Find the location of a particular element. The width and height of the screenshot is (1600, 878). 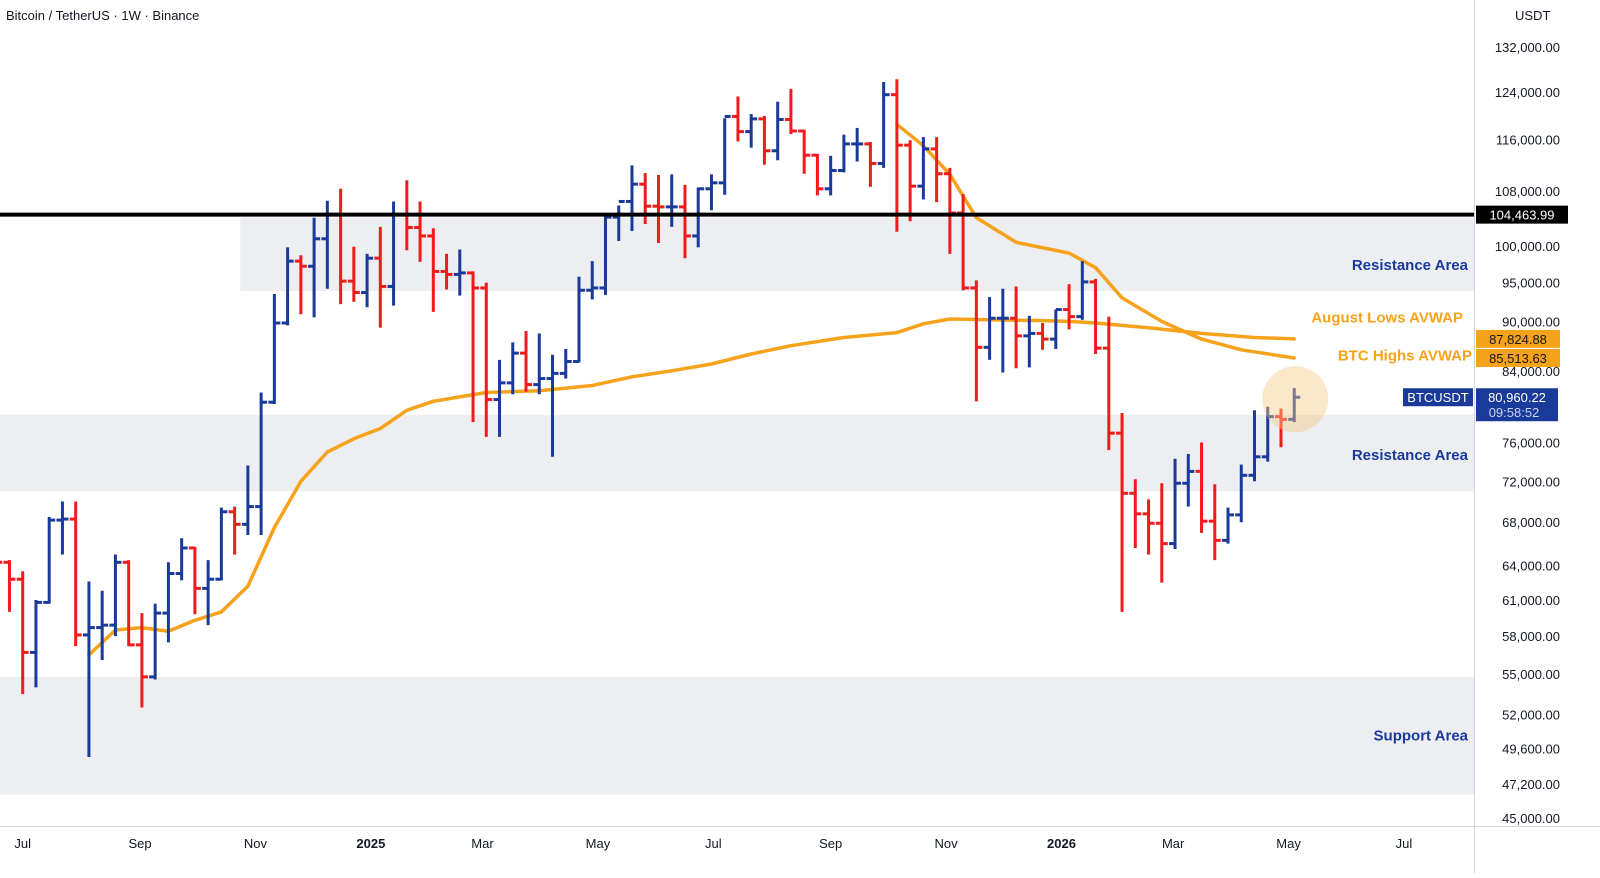

bar-countdown: 09:58:52 is located at coordinates (1514, 412).